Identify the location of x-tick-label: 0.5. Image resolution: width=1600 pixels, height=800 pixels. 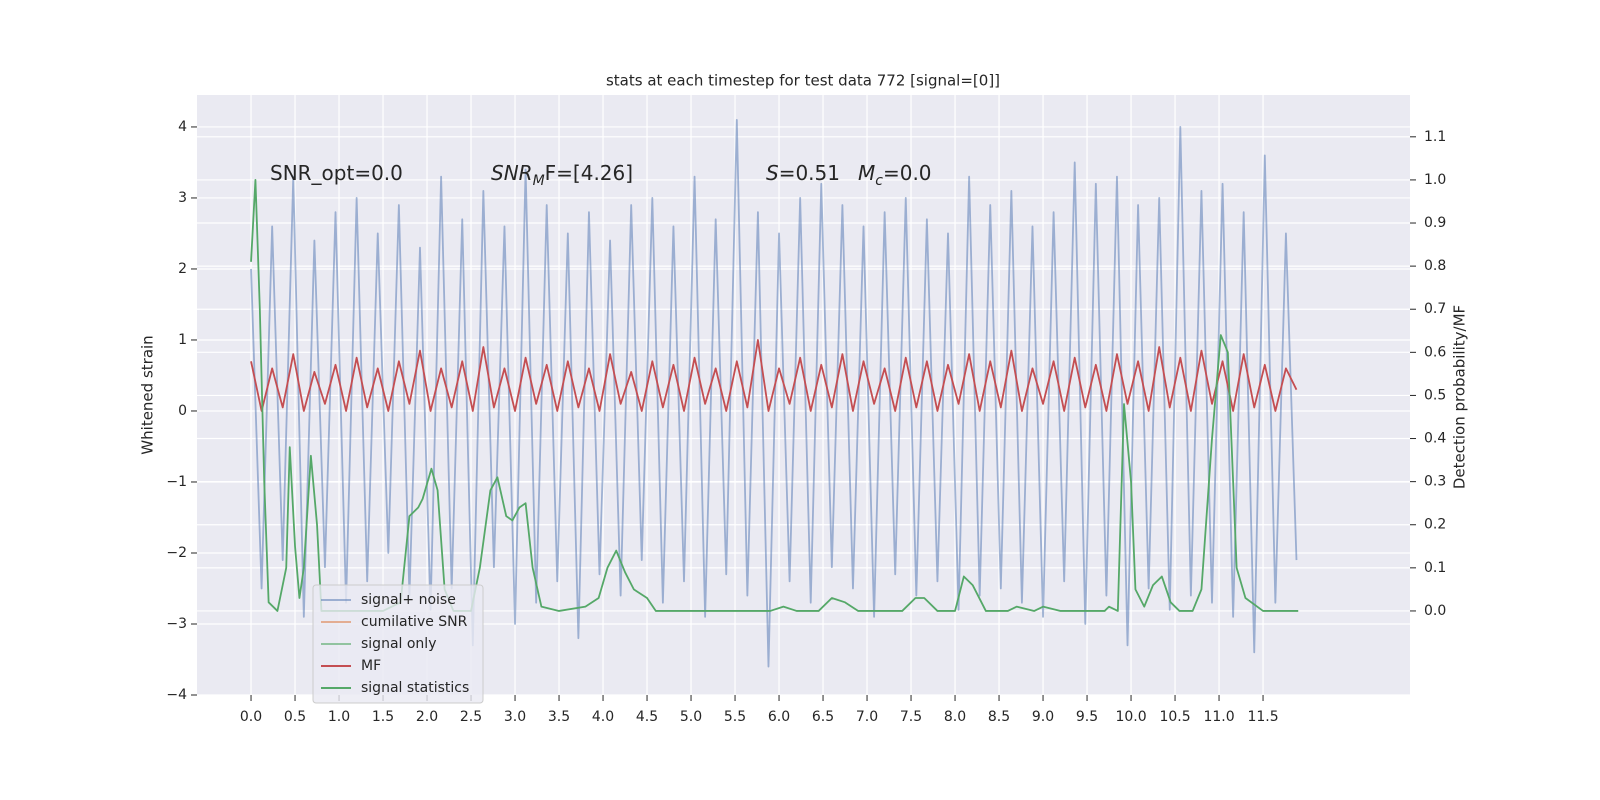
(295, 717).